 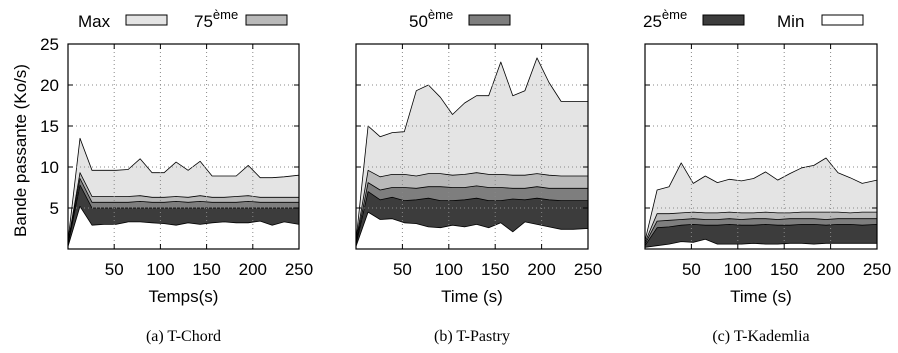 I want to click on y-tick-label: 5, so click(x=54, y=208).